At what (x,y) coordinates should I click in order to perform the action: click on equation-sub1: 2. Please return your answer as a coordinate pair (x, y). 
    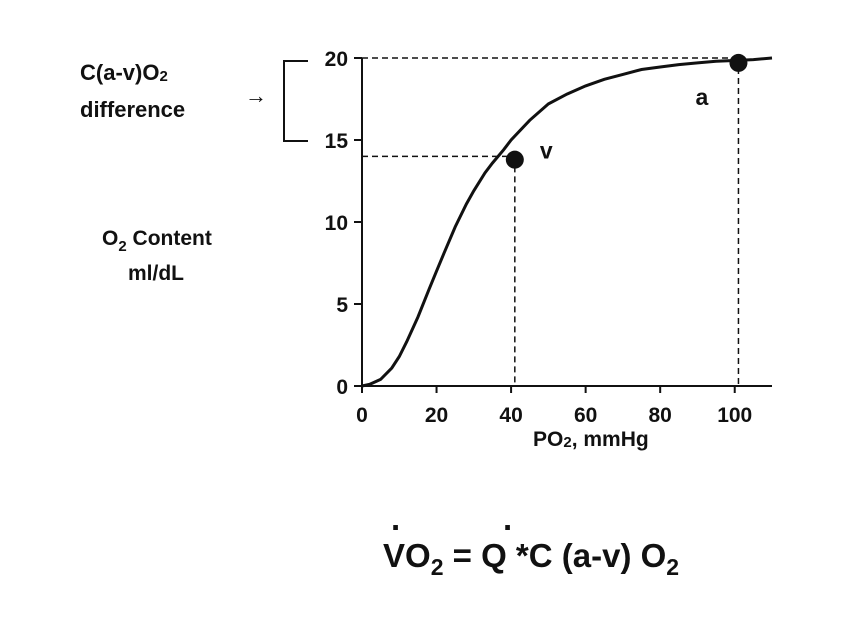
    Looking at the image, I should click on (437, 567).